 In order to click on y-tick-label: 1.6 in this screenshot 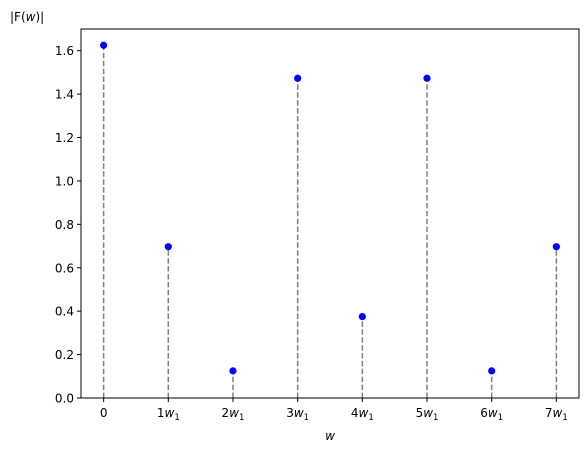, I will do `click(64, 51)`.